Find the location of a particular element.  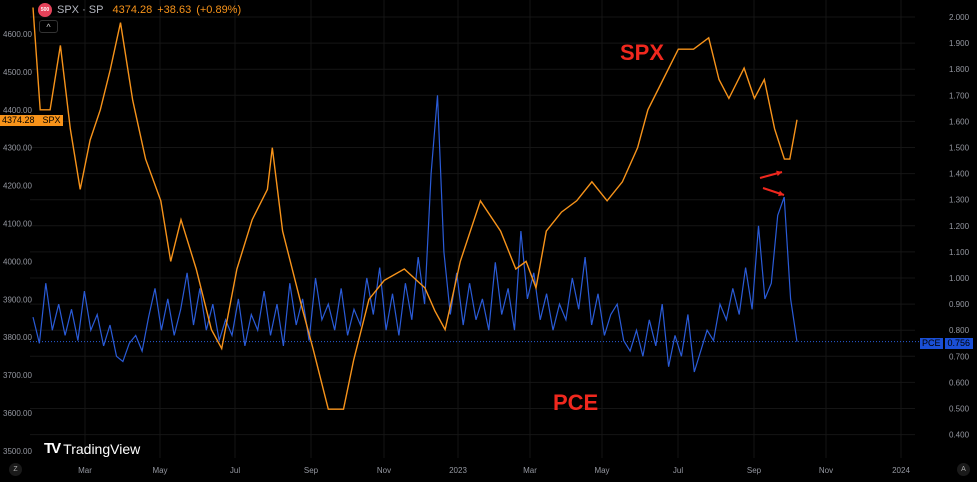

right-axis-tick: 0.900 is located at coordinates (959, 304).